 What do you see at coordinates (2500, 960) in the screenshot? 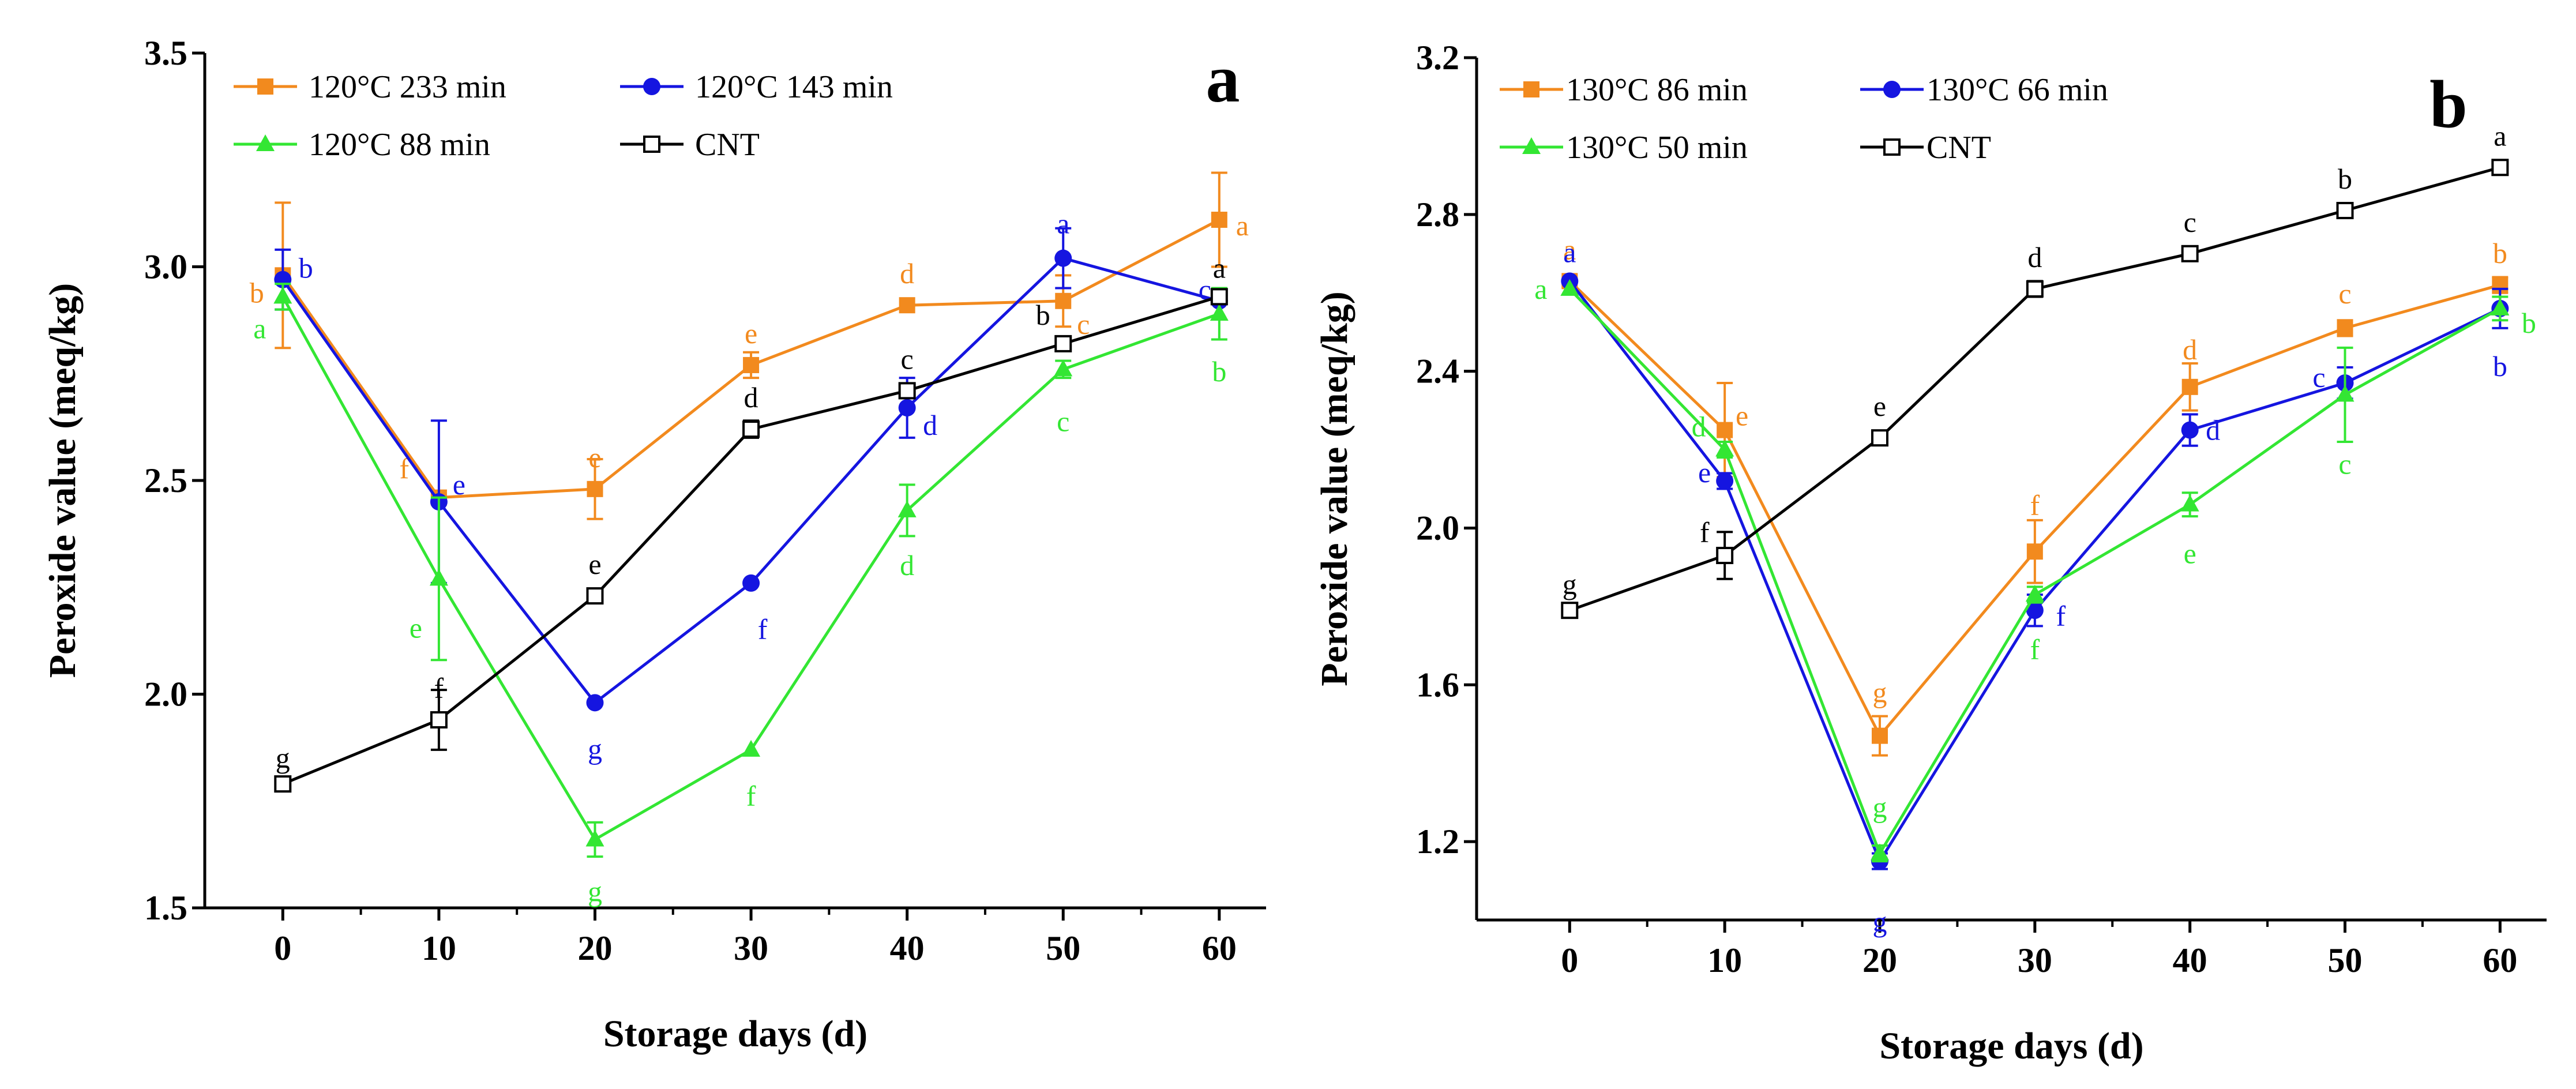
I see `x-tick-label: 60` at bounding box center [2500, 960].